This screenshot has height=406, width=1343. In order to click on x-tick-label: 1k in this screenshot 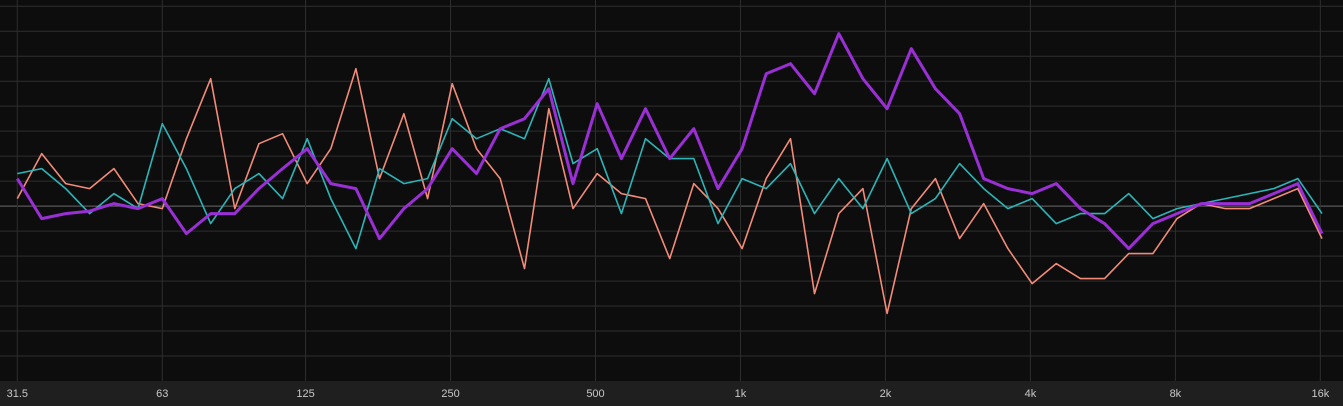, I will do `click(741, 394)`.